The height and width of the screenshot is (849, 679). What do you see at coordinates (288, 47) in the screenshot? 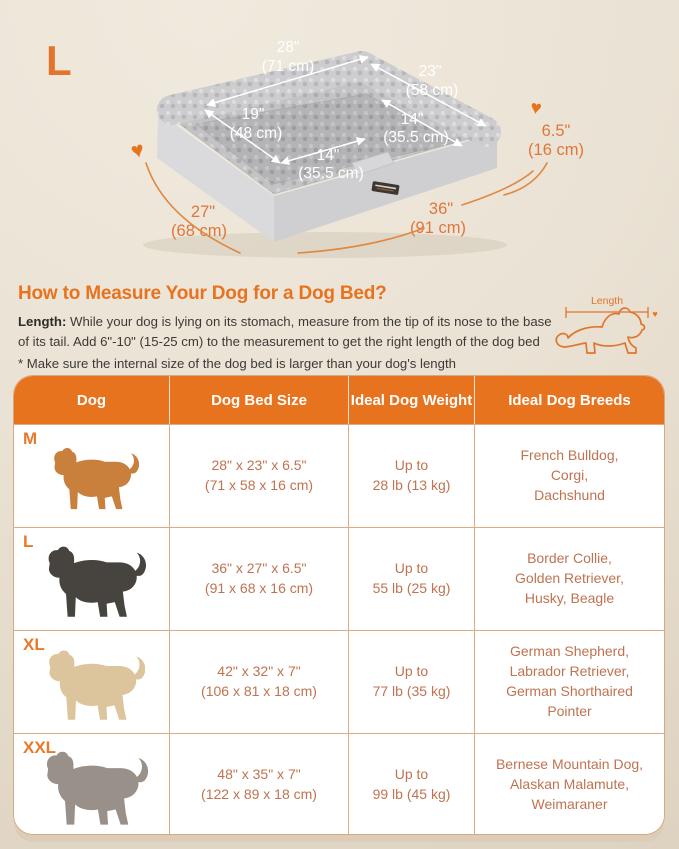
I see `dim-top-edge-in: 28"` at bounding box center [288, 47].